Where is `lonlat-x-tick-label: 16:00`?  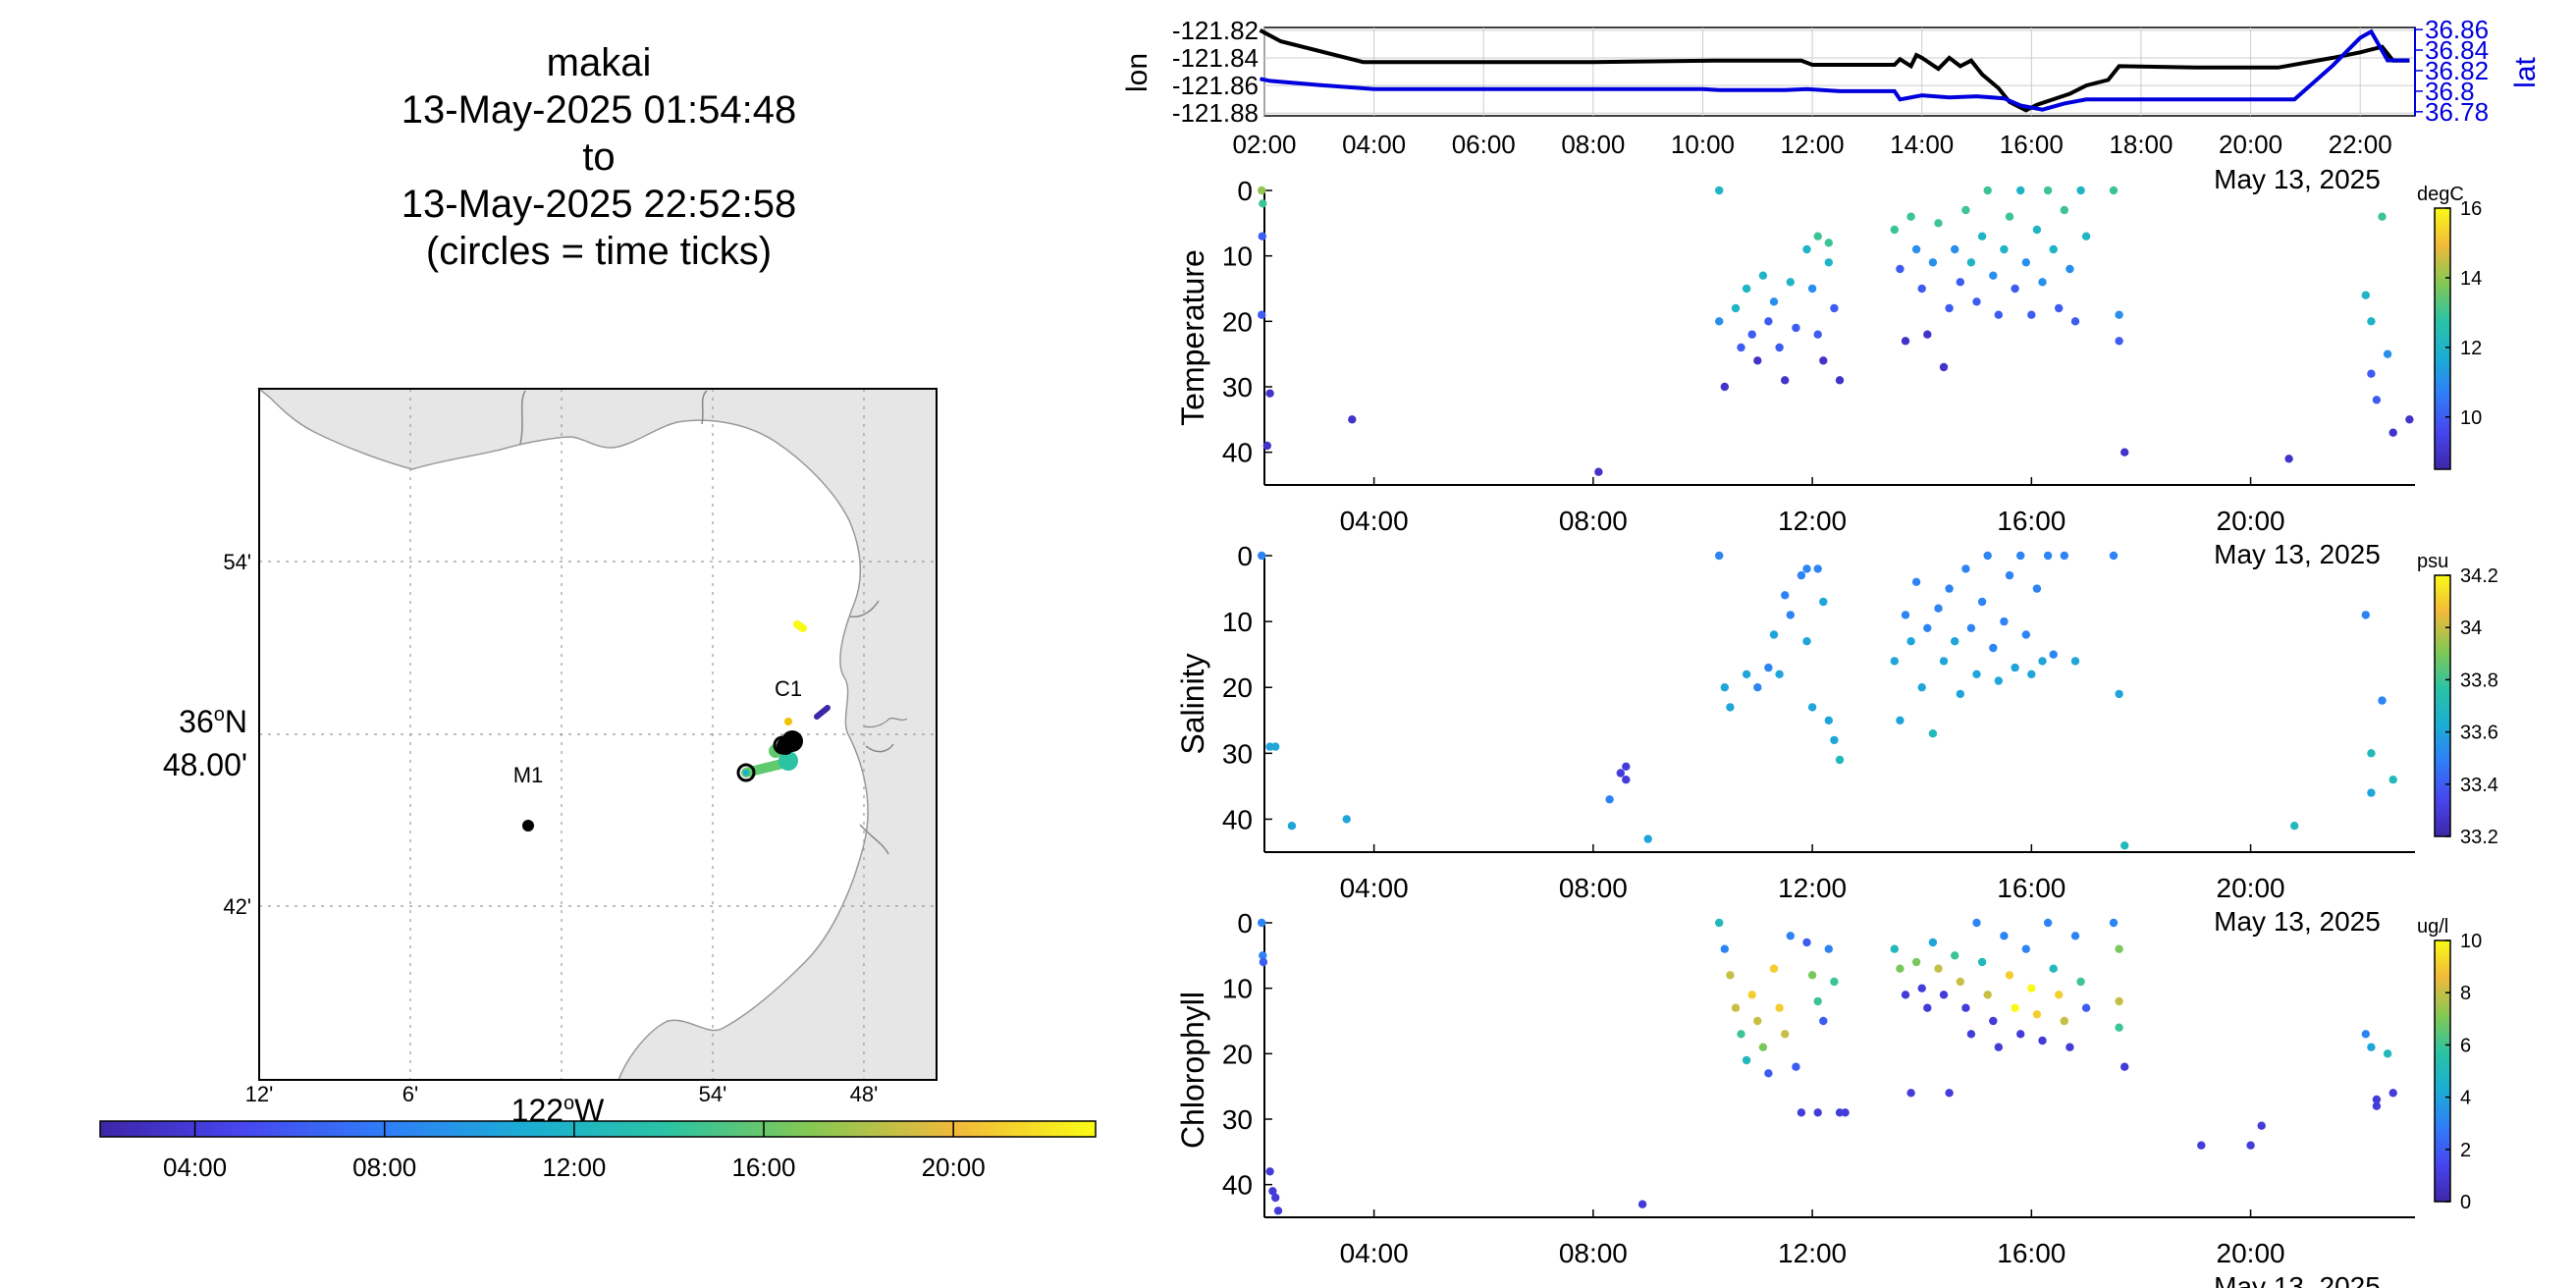
lonlat-x-tick-label: 16:00 is located at coordinates (2032, 144).